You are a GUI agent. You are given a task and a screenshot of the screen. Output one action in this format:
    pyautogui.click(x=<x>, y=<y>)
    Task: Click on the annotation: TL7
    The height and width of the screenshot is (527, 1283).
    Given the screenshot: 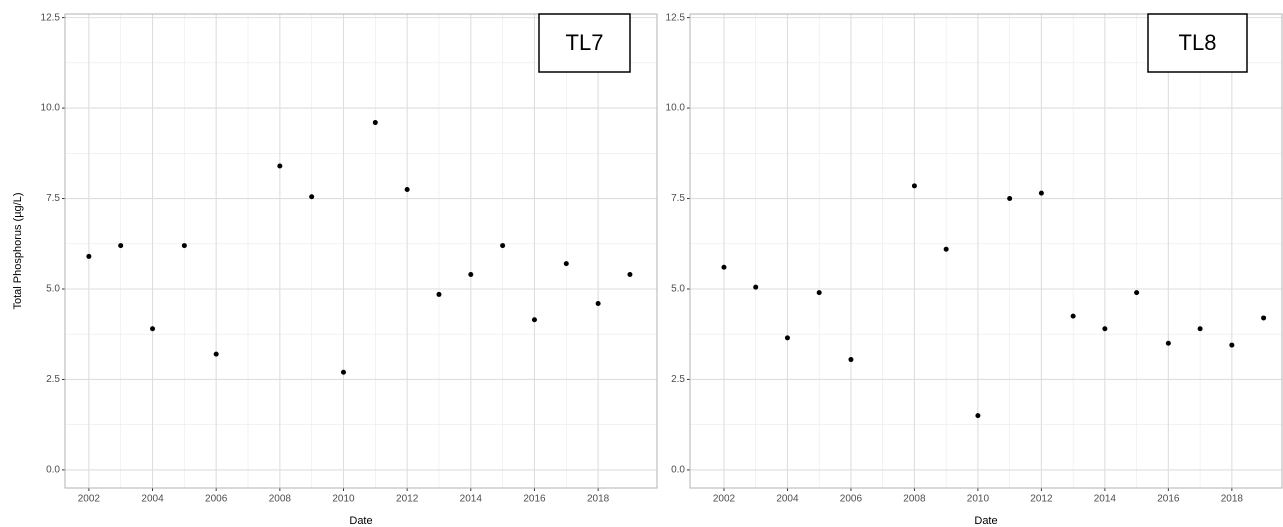 What is the action you would take?
    pyautogui.click(x=585, y=42)
    